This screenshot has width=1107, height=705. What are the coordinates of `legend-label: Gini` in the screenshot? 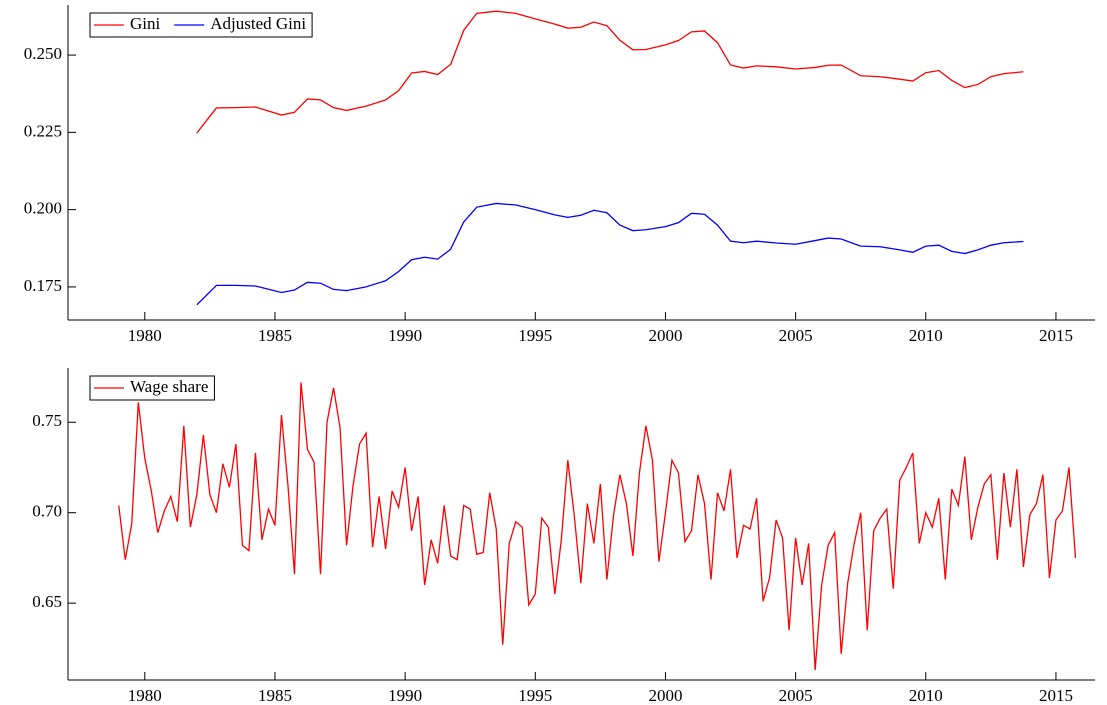 It's located at (145, 23).